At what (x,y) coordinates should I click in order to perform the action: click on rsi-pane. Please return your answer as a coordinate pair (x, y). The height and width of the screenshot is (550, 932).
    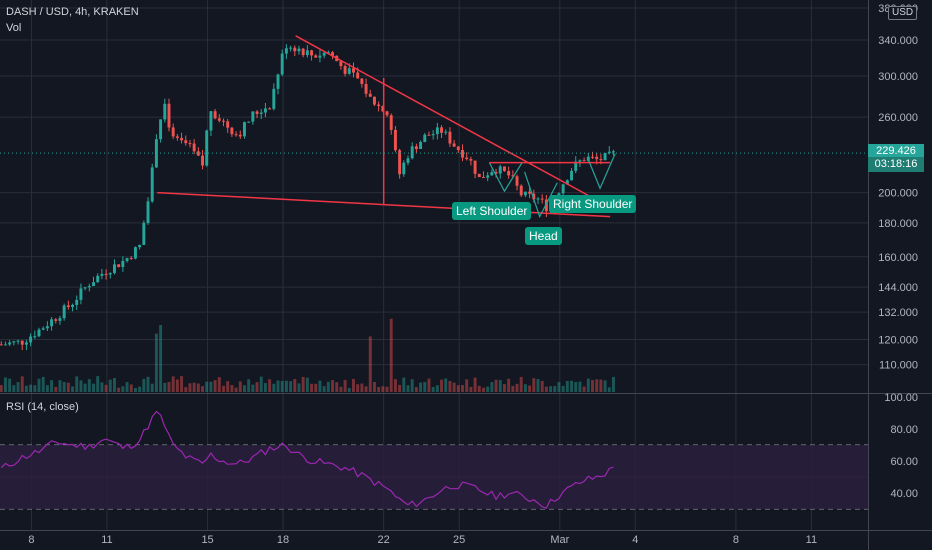
    Looking at the image, I should click on (307, 459).